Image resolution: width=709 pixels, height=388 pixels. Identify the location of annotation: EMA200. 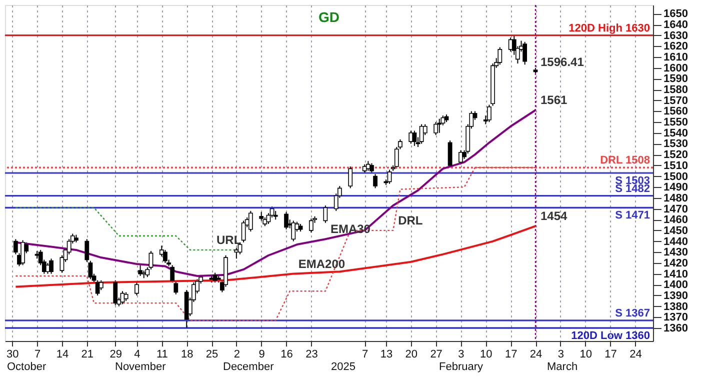
(322, 263).